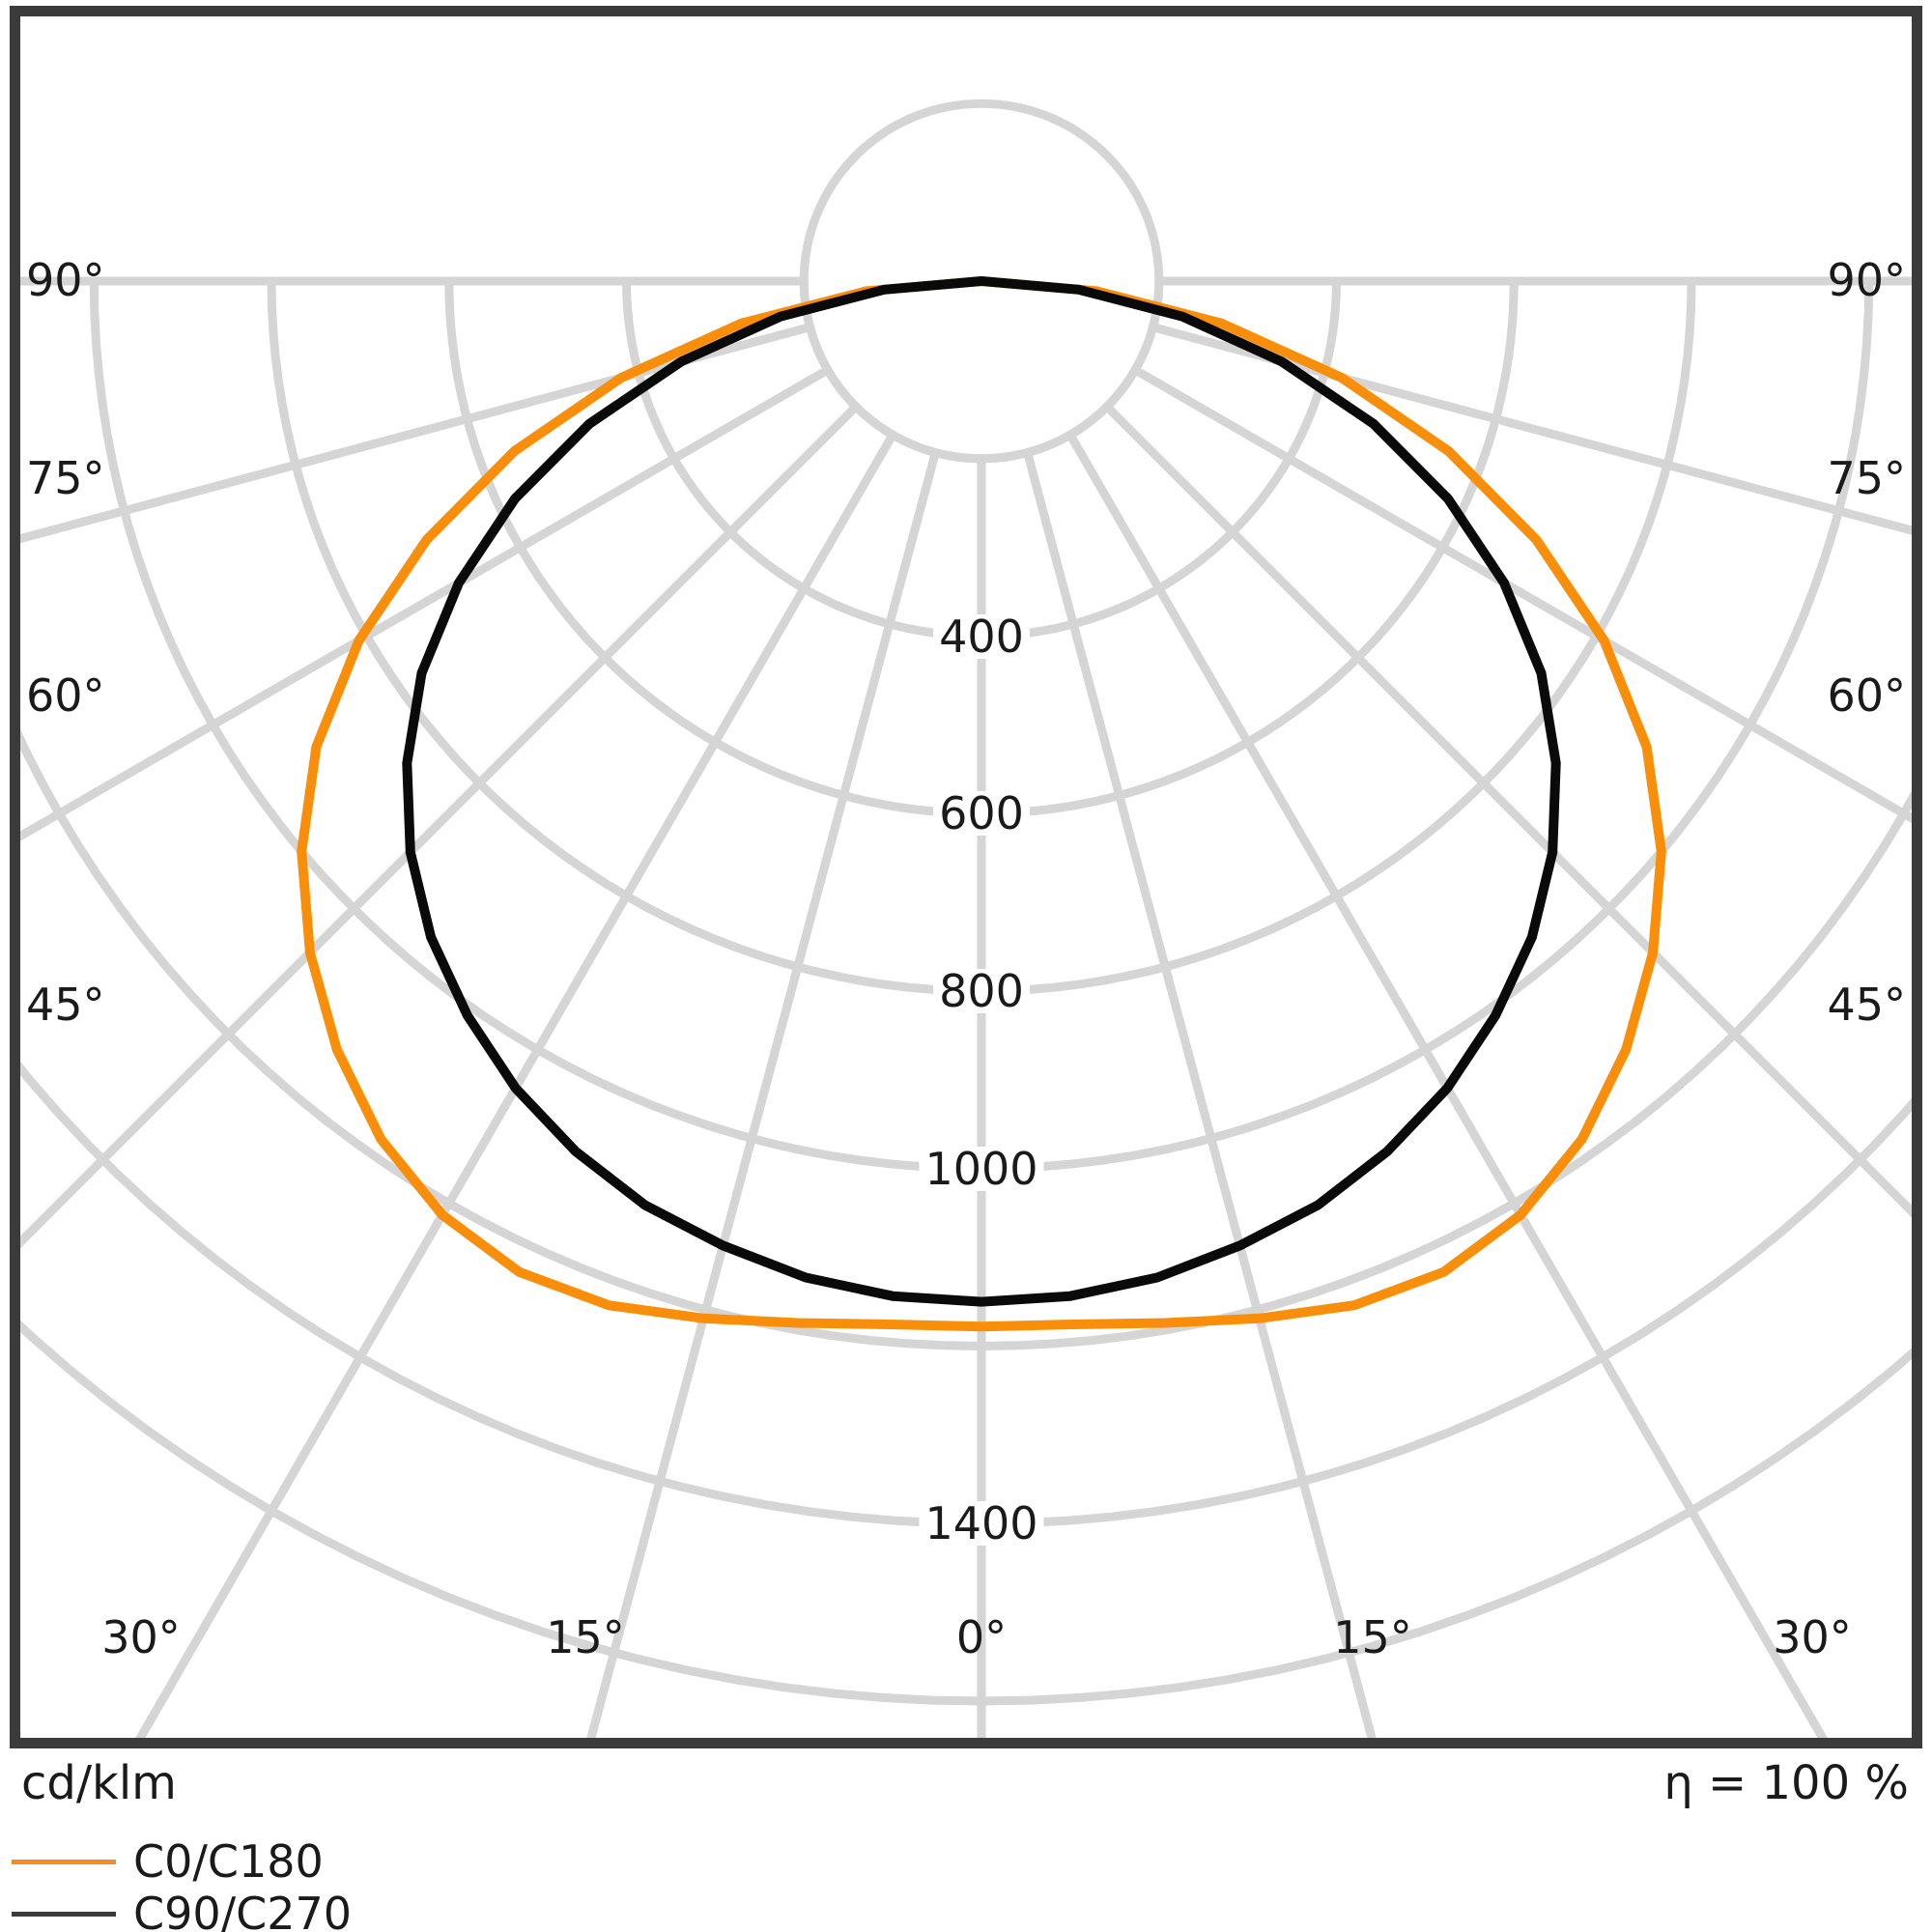 Image resolution: width=1932 pixels, height=1932 pixels. What do you see at coordinates (981, 991) in the screenshot?
I see `radial-value-label-2: 800` at bounding box center [981, 991].